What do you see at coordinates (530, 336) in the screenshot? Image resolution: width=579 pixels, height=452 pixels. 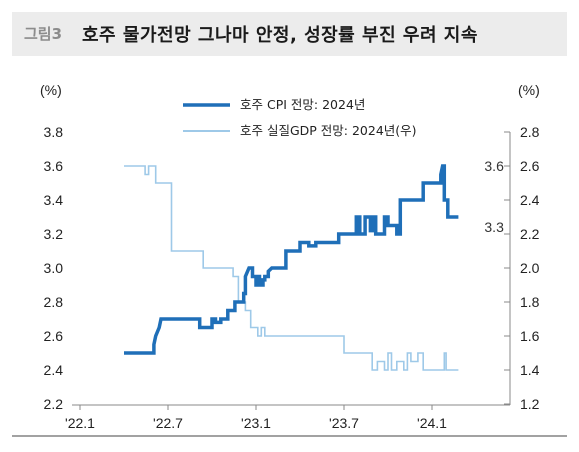 I see `right-tick-label: 1.6` at bounding box center [530, 336].